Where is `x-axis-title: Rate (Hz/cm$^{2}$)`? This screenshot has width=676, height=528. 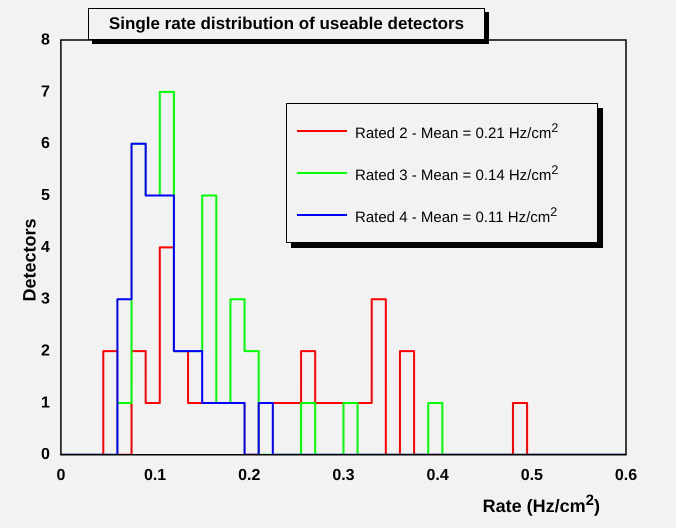
x-axis-title: Rate (Hz/cm$^{2}$) is located at coordinates (541, 504).